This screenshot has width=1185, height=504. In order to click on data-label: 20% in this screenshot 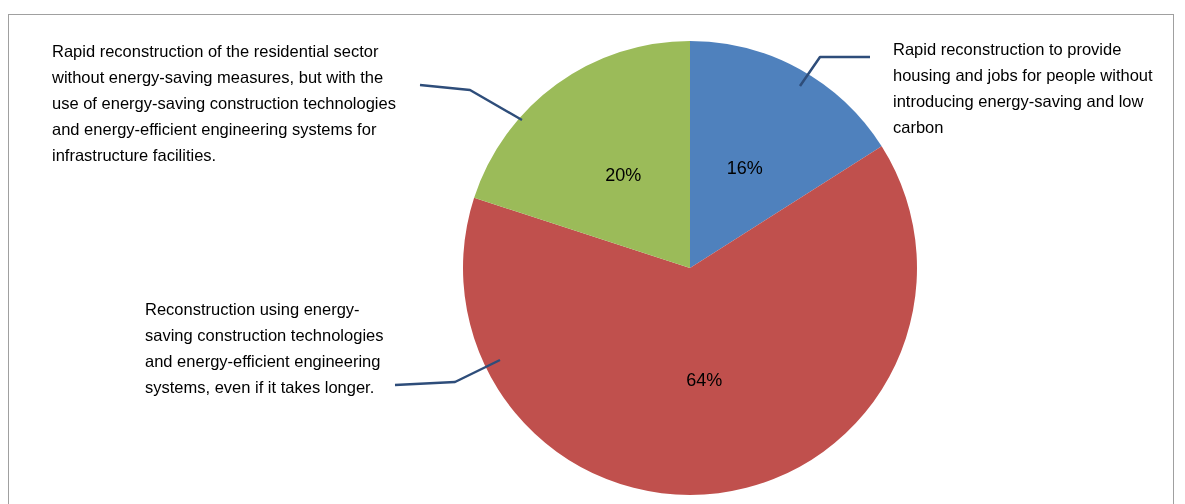, I will do `click(623, 175)`.